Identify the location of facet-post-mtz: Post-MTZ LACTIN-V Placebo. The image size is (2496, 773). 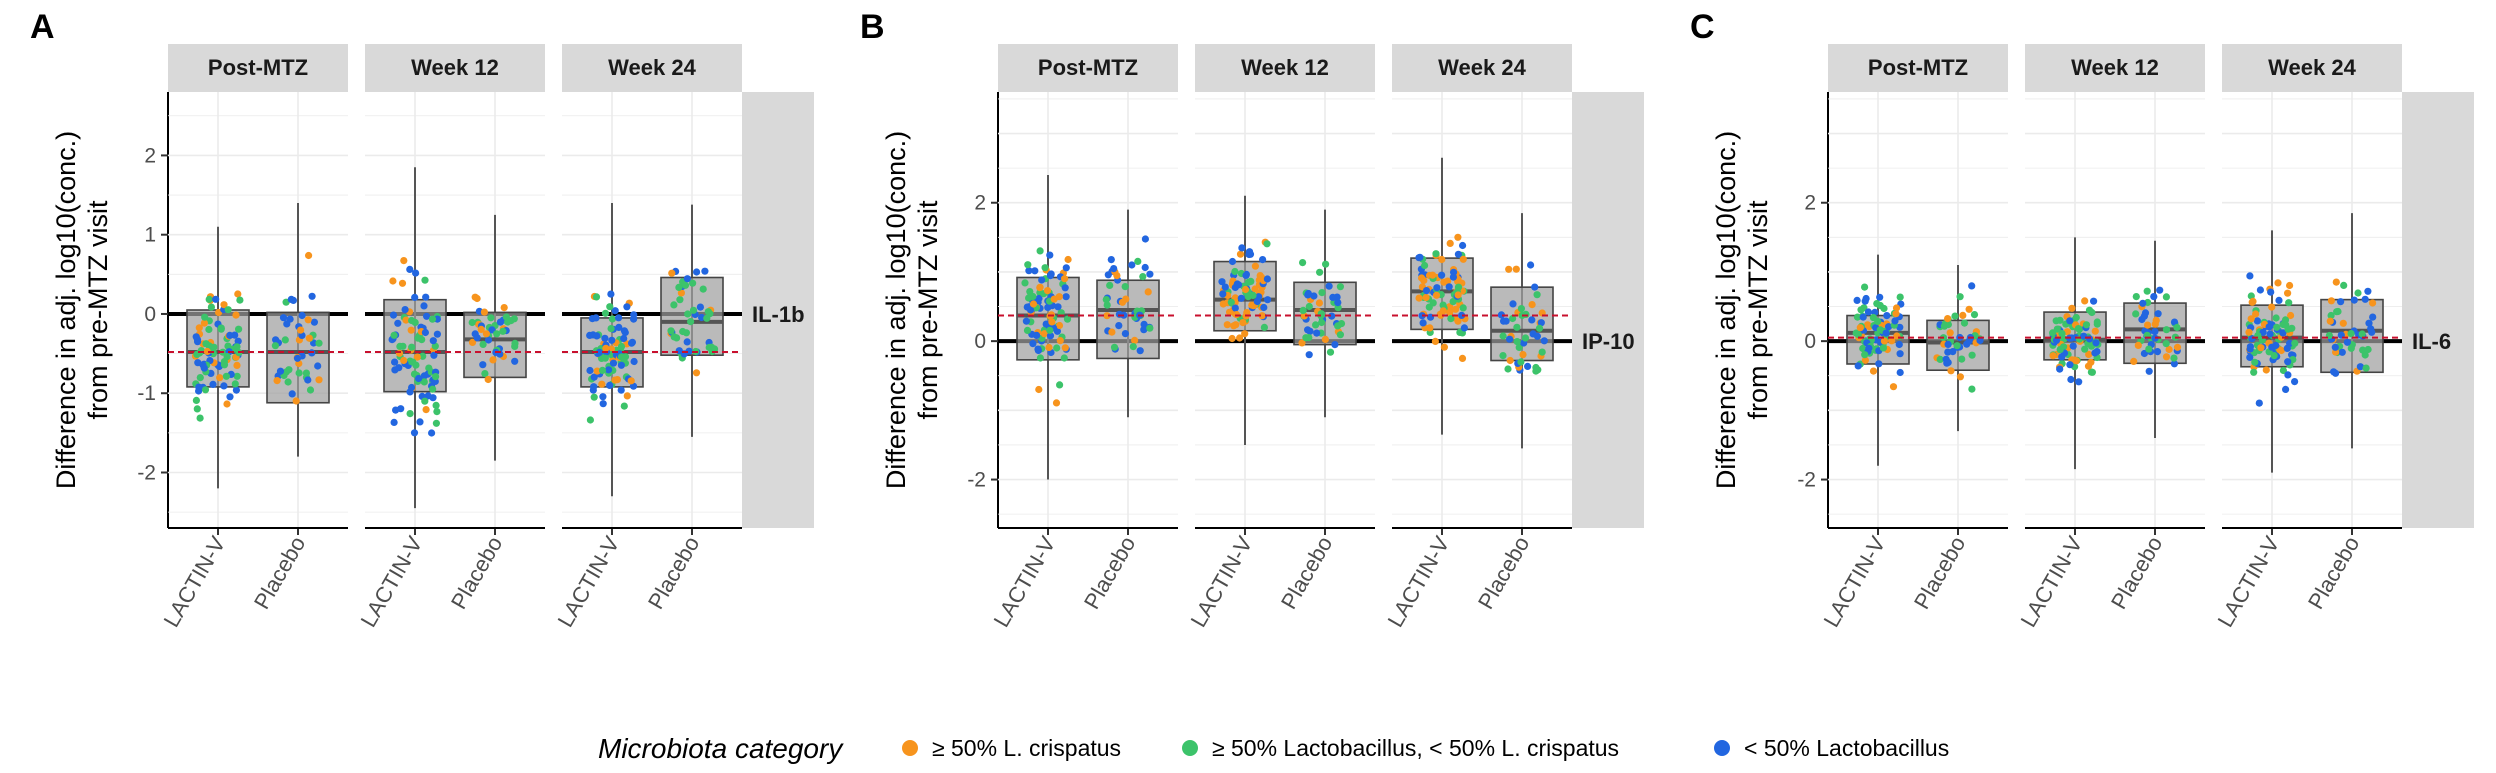
(253, 337).